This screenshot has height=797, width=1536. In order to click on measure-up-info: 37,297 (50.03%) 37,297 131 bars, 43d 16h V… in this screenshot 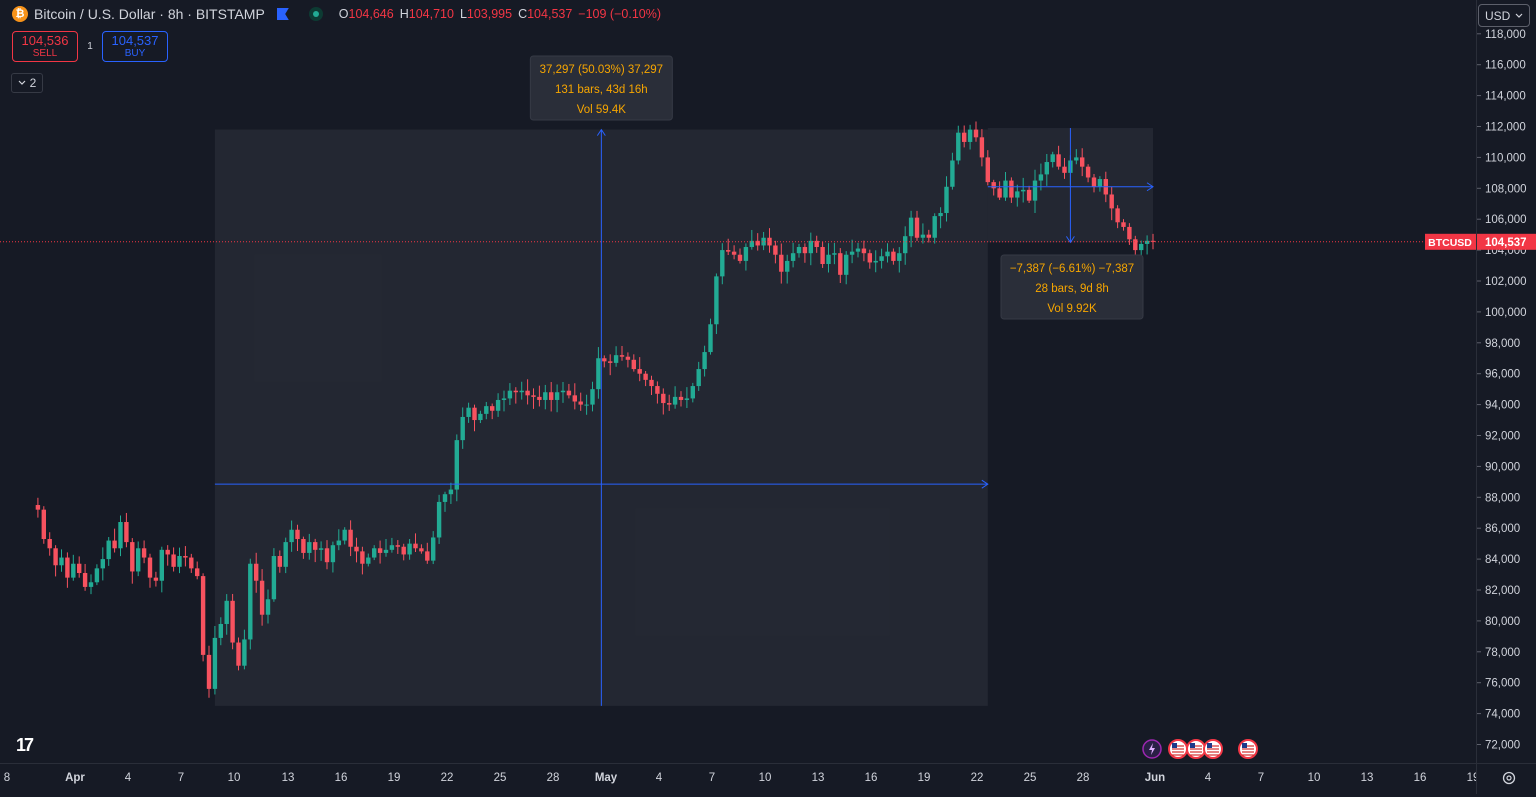, I will do `click(601, 88)`.